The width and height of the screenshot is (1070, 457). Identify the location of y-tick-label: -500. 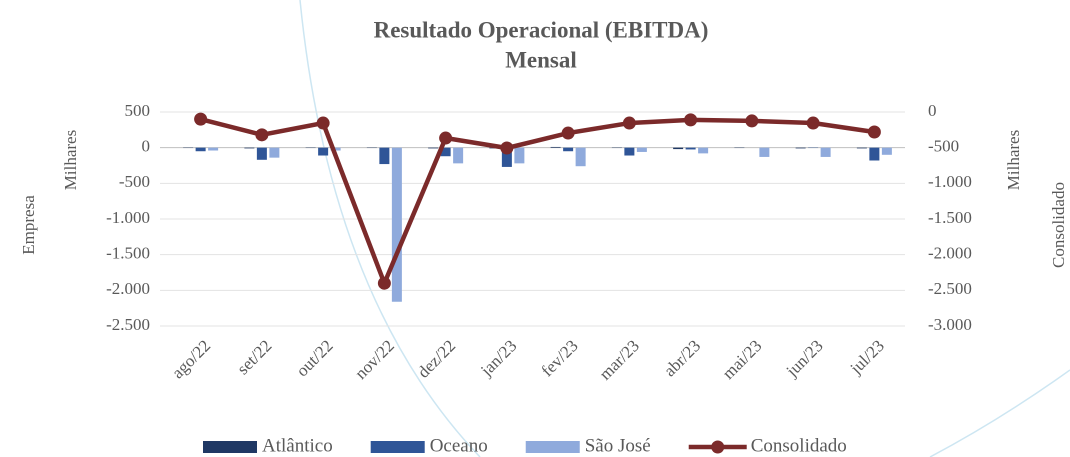
(134, 181).